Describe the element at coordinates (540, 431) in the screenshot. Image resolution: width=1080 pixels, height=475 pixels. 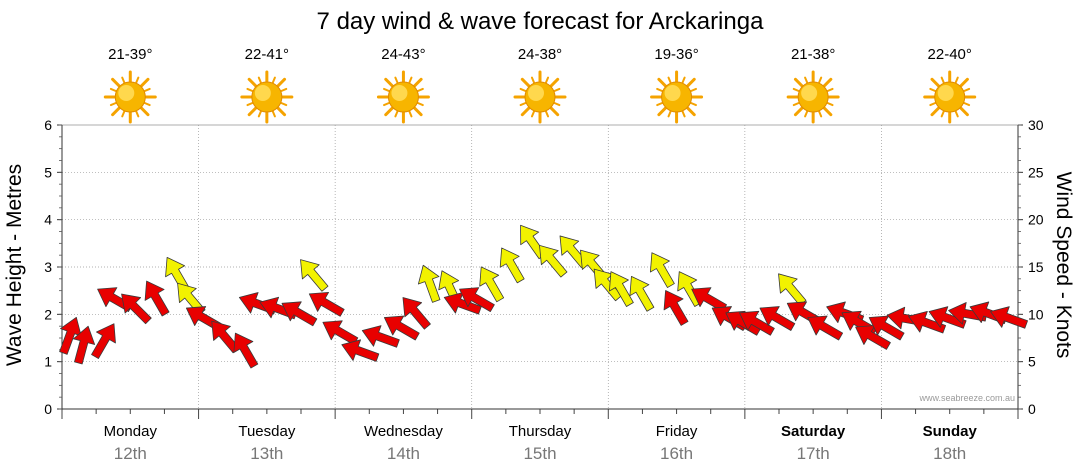
I see `day-name: Thursday` at that location.